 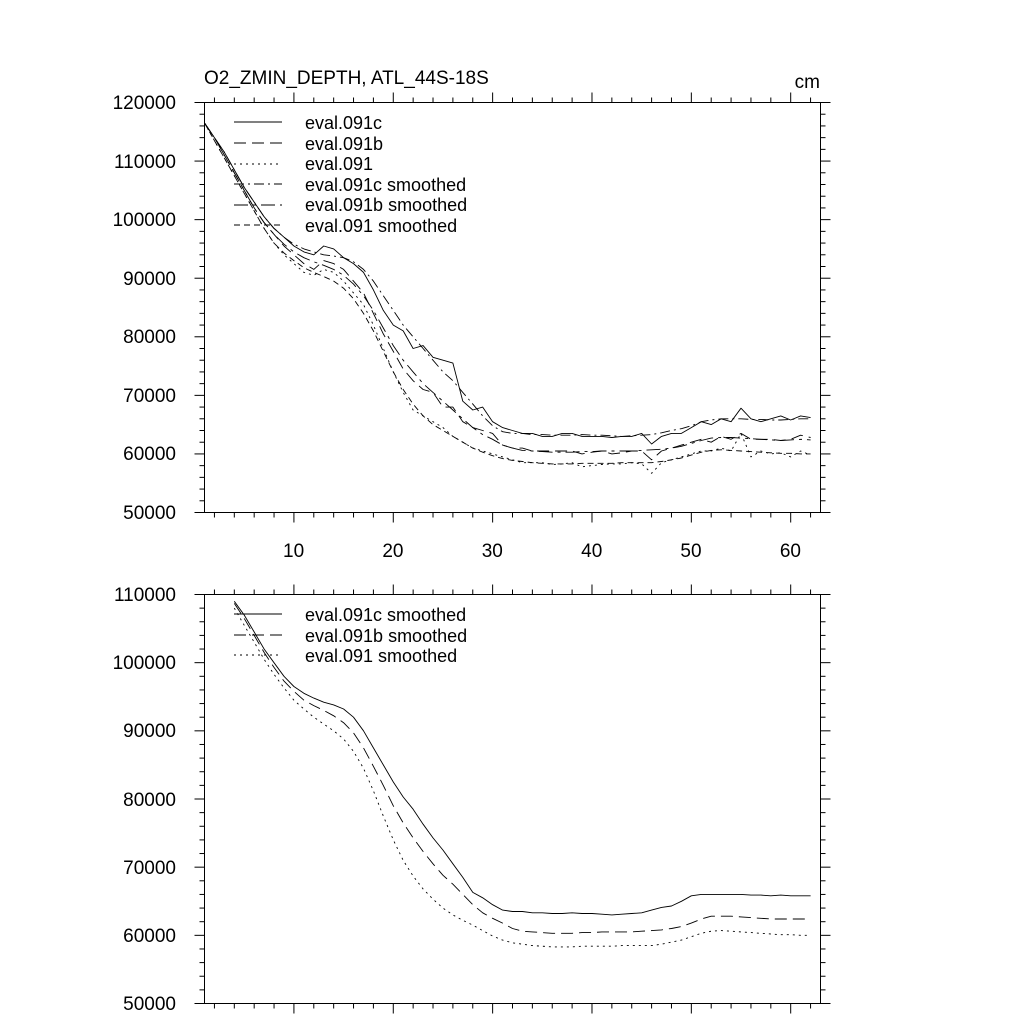 I want to click on bottom-legend-label: eval.091 smoothed, so click(x=381, y=656).